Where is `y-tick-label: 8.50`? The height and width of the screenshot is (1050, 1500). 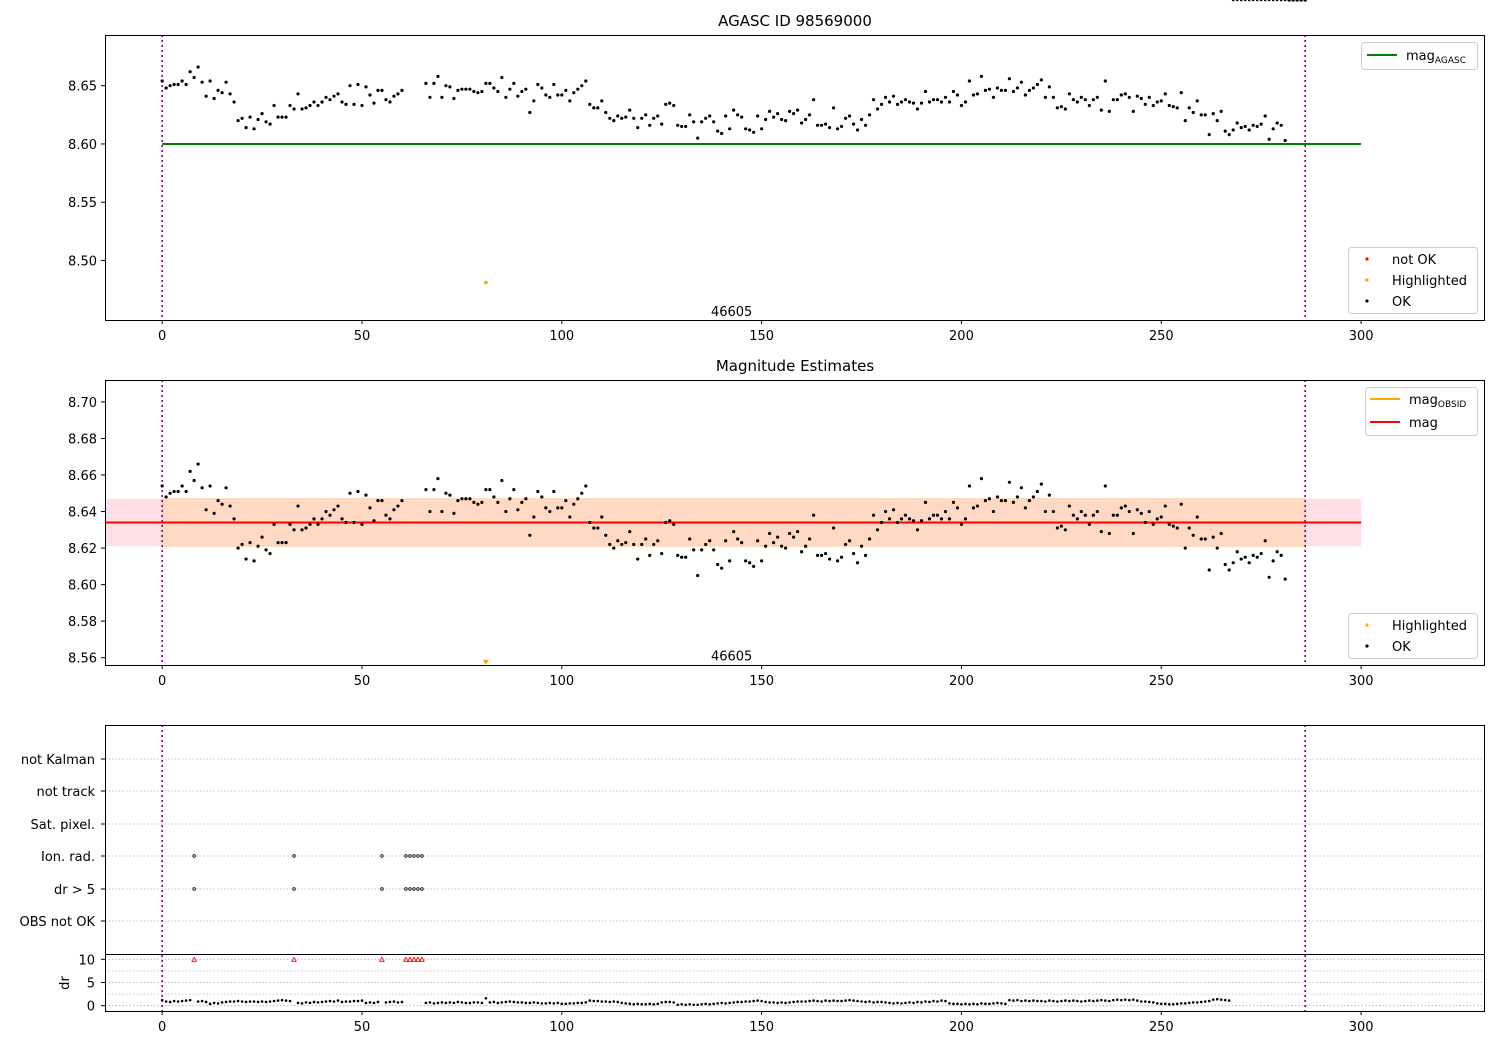 y-tick-label: 8.50 is located at coordinates (82, 261).